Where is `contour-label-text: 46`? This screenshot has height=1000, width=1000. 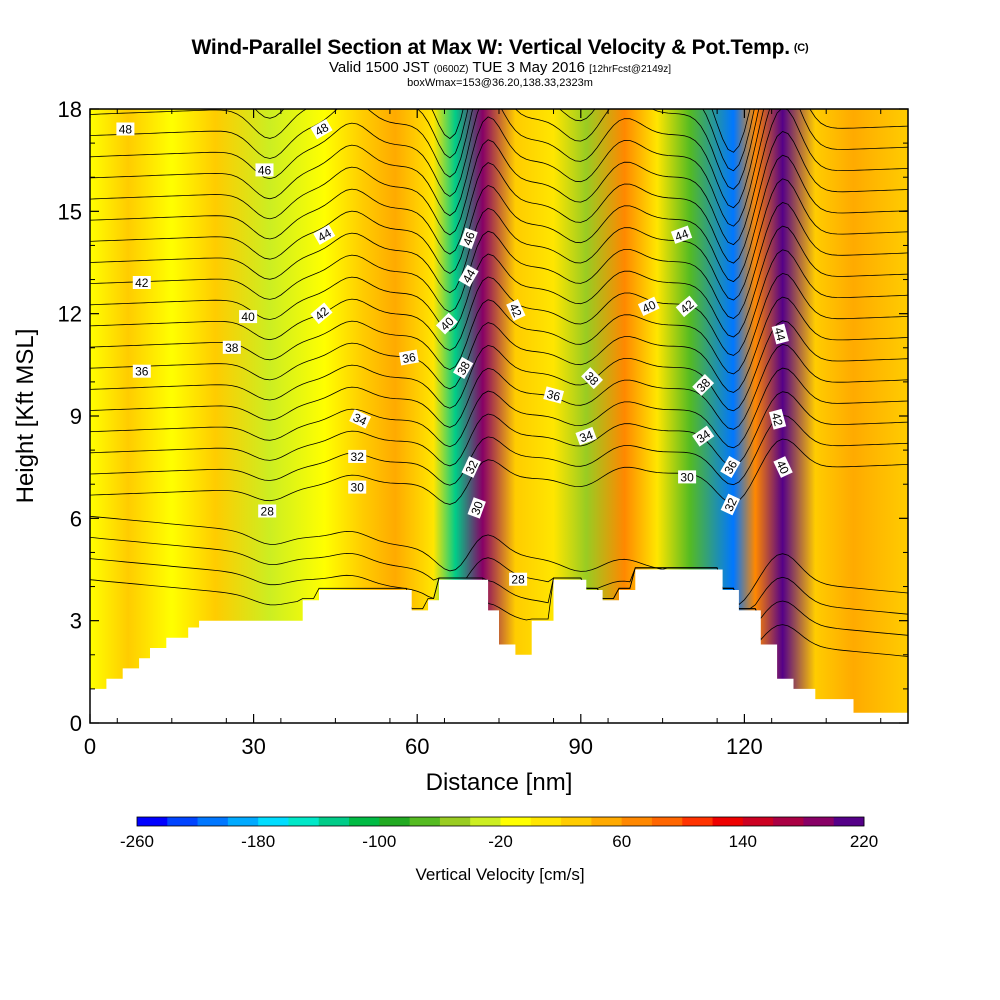
contour-label-text: 46 is located at coordinates (265, 170).